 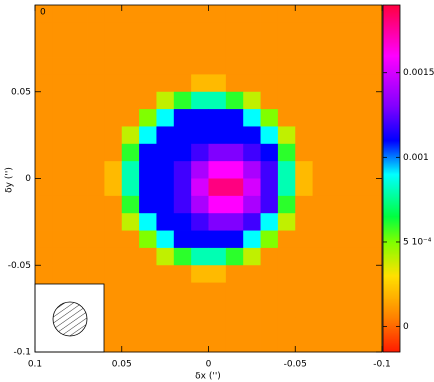 I want to click on x-tick-label: 0, so click(x=209, y=365).